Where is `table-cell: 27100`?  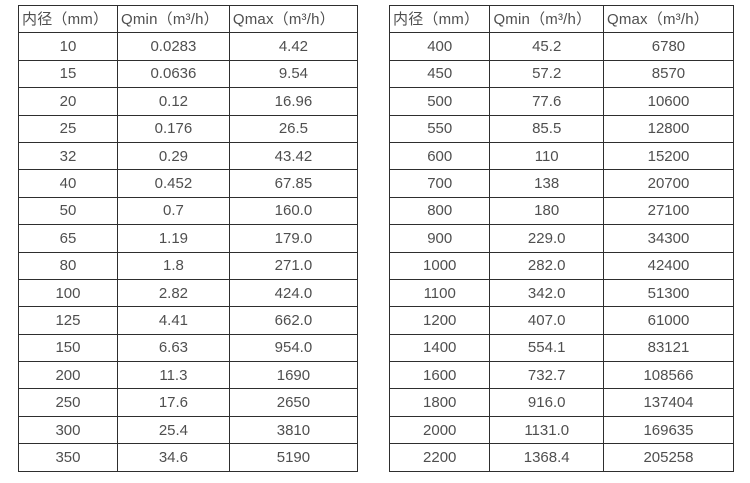 table-cell: 27100 is located at coordinates (668, 211).